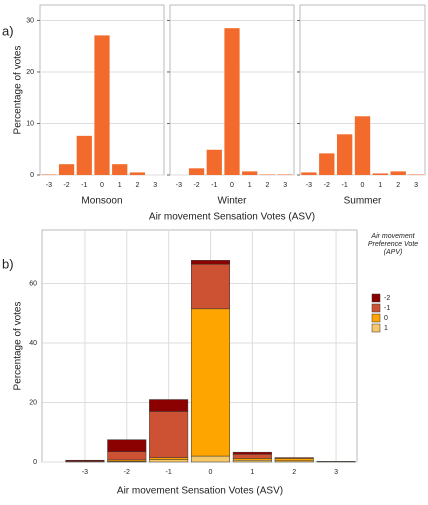 This screenshot has height=505, width=428. What do you see at coordinates (363, 201) in the screenshot?
I see `panel-subtitle: Summer` at bounding box center [363, 201].